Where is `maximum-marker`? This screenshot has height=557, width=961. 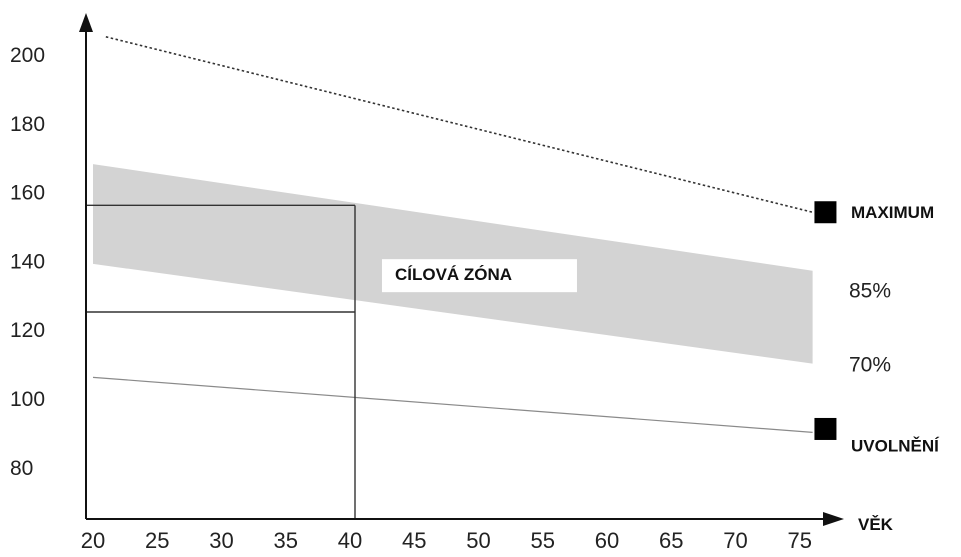 maximum-marker is located at coordinates (825, 212).